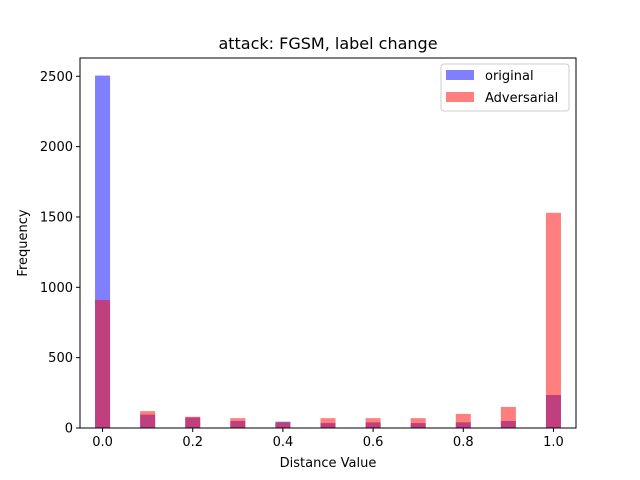 The image size is (640, 480). Describe the element at coordinates (102, 442) in the screenshot. I see `x-tick-label: 0.0` at that location.